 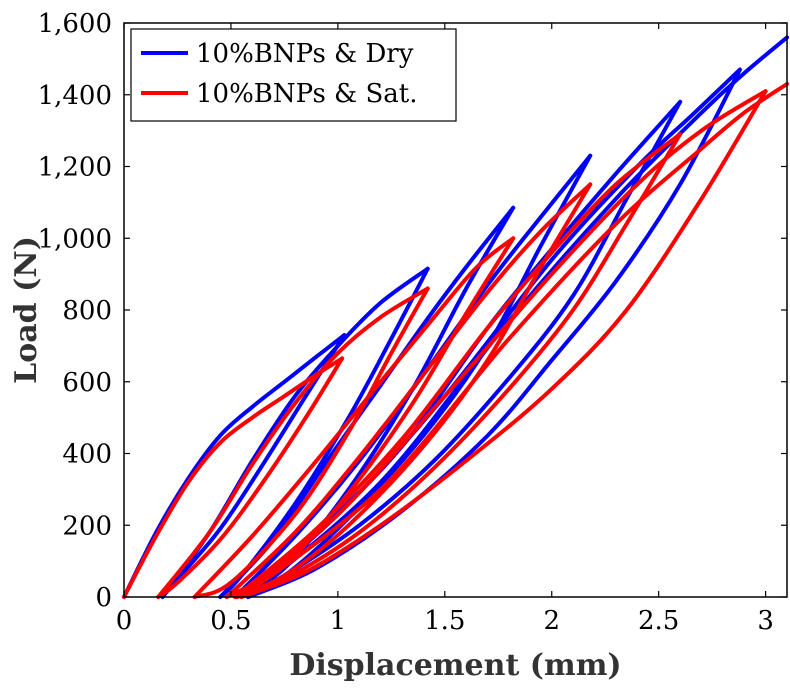 What do you see at coordinates (87, 526) in the screenshot?
I see `y-tick-label: 200` at bounding box center [87, 526].